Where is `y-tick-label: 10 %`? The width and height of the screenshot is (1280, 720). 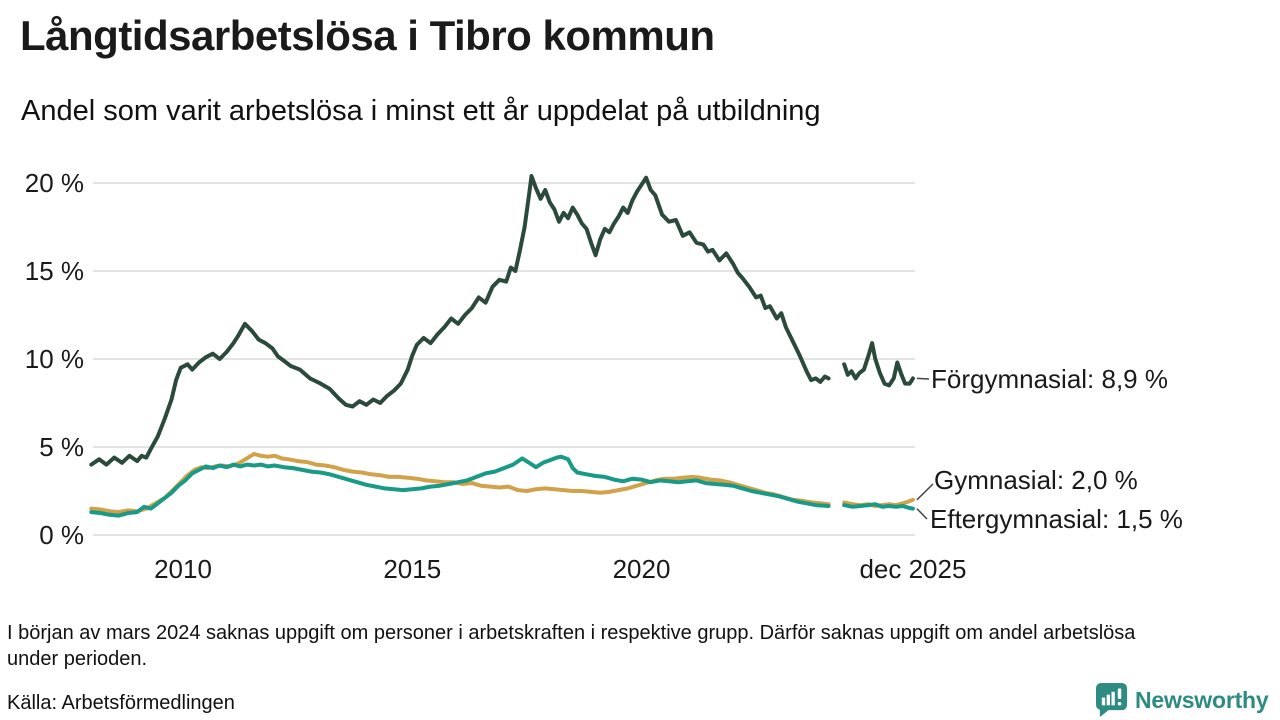
y-tick-label: 10 % is located at coordinates (54, 359).